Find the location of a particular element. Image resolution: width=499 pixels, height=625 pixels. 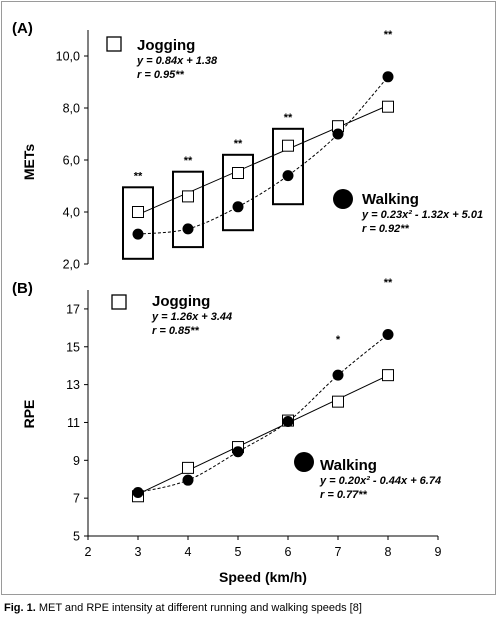

panel-b-y-ticks: 5 7 9 11 13 15 17 is located at coordinates (77, 423).